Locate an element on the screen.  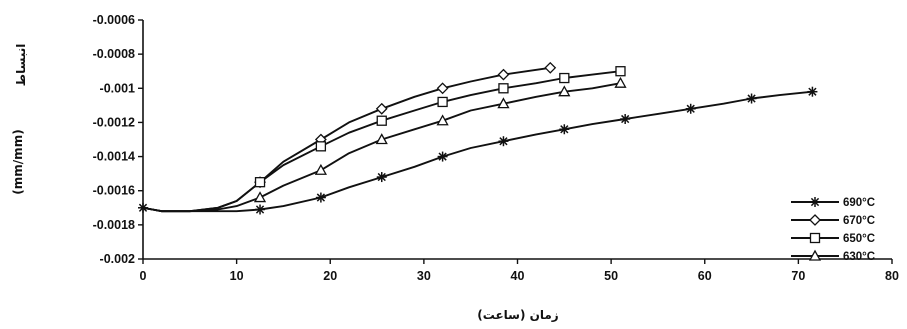
y-tick-label: -0.0012 is located at coordinates (114, 122).